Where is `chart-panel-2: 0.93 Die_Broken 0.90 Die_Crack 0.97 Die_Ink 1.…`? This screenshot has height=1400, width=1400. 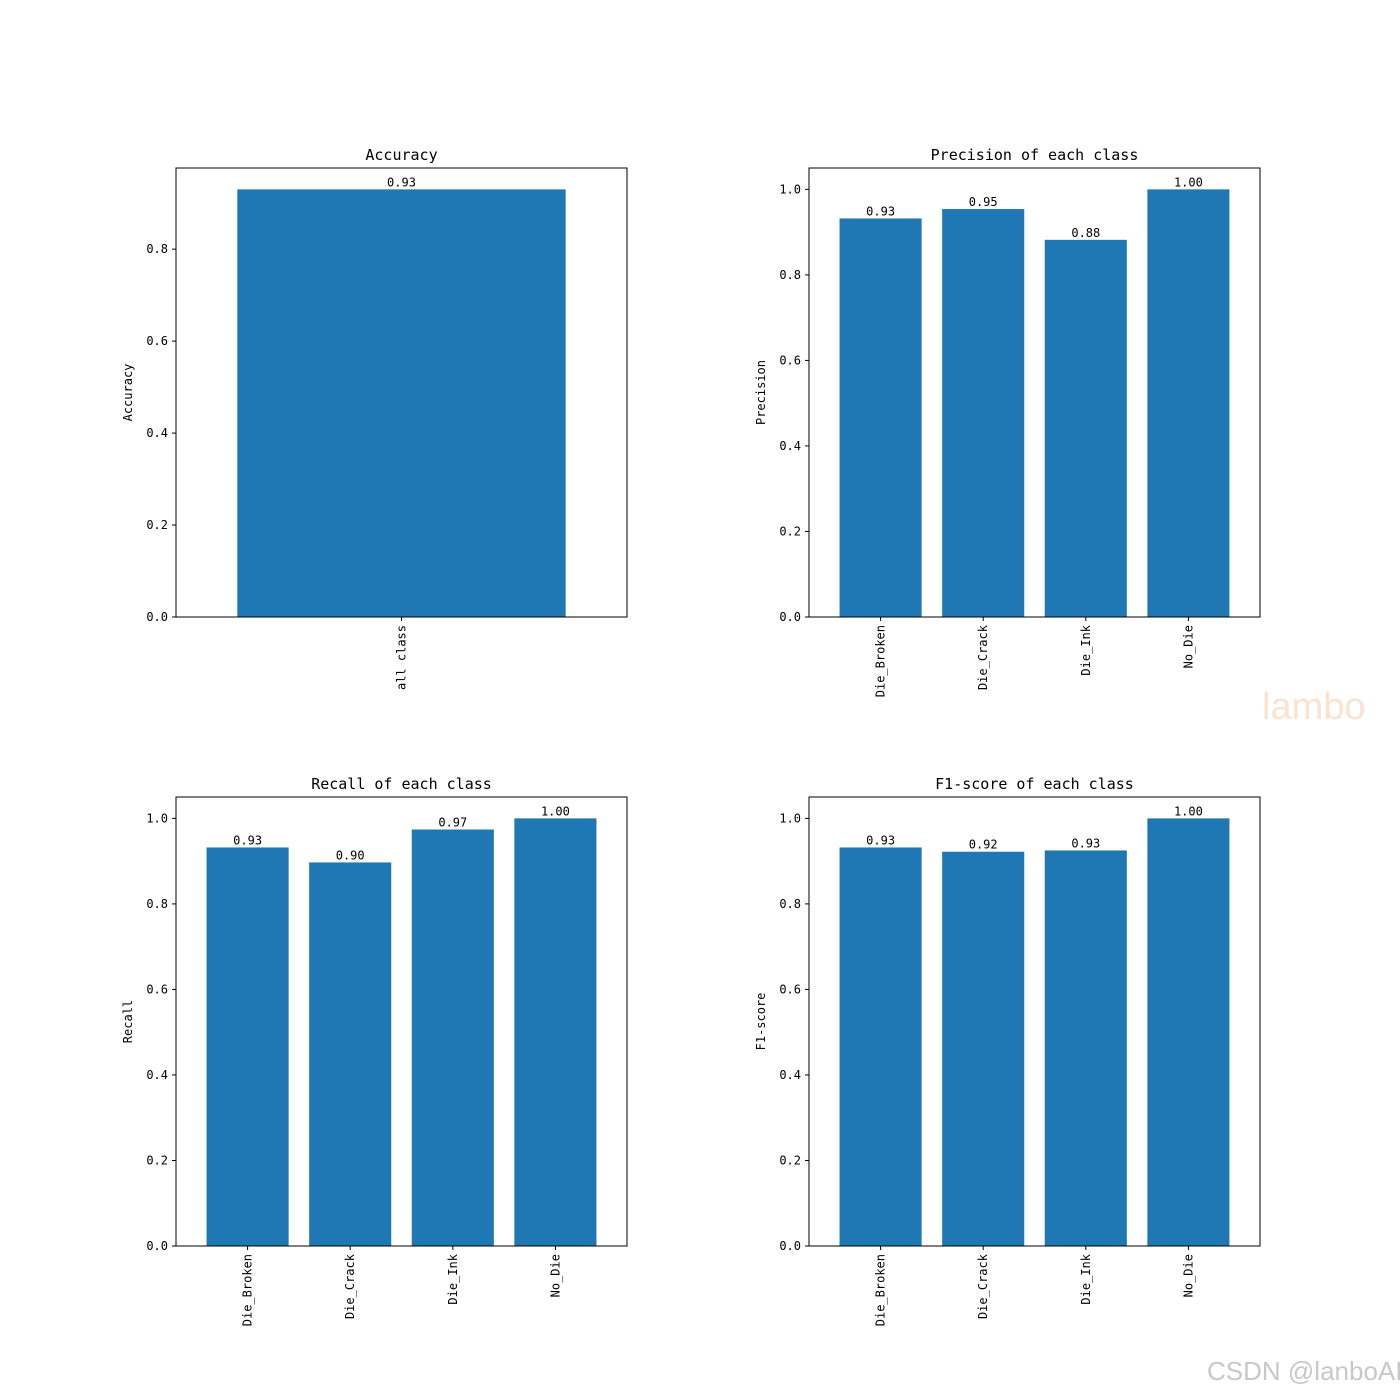 chart-panel-2: 0.93 Die_Broken 0.90 Die_Crack 0.97 Die_Ink 1.… is located at coordinates (374, 1050).